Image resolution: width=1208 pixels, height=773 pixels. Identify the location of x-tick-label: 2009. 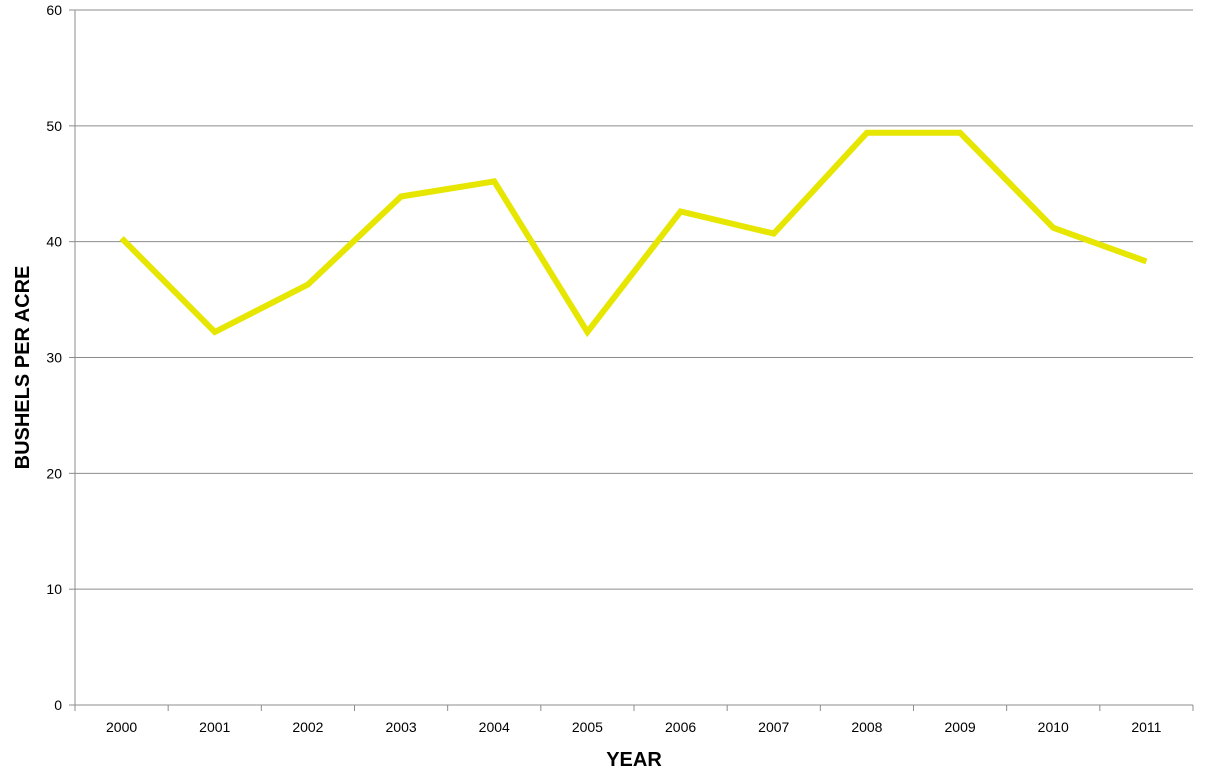
(960, 727).